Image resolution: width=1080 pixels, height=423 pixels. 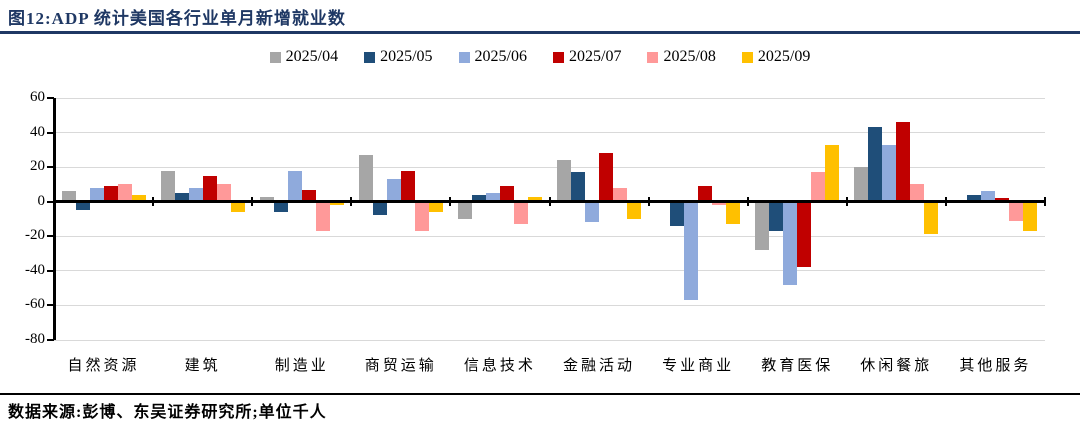 I want to click on data-source: 数据来源:彭博、东吴证券研究所;单位千人, so click(x=167, y=412).